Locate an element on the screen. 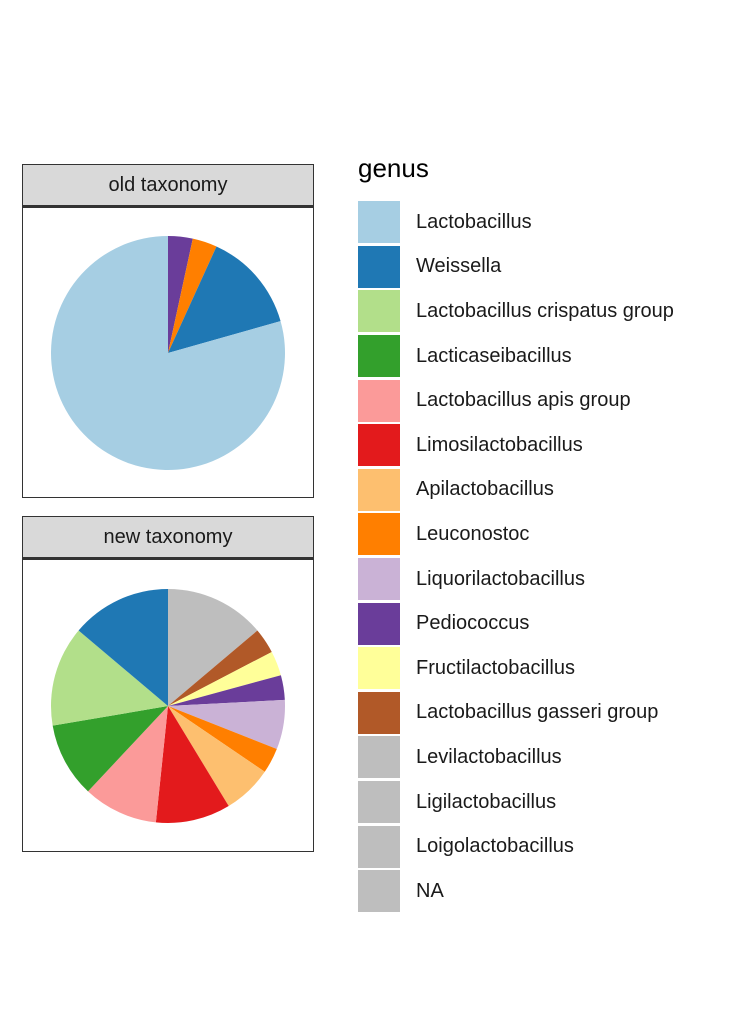 This screenshot has height=1024, width=732. legend-label: Weissella is located at coordinates (459, 266).